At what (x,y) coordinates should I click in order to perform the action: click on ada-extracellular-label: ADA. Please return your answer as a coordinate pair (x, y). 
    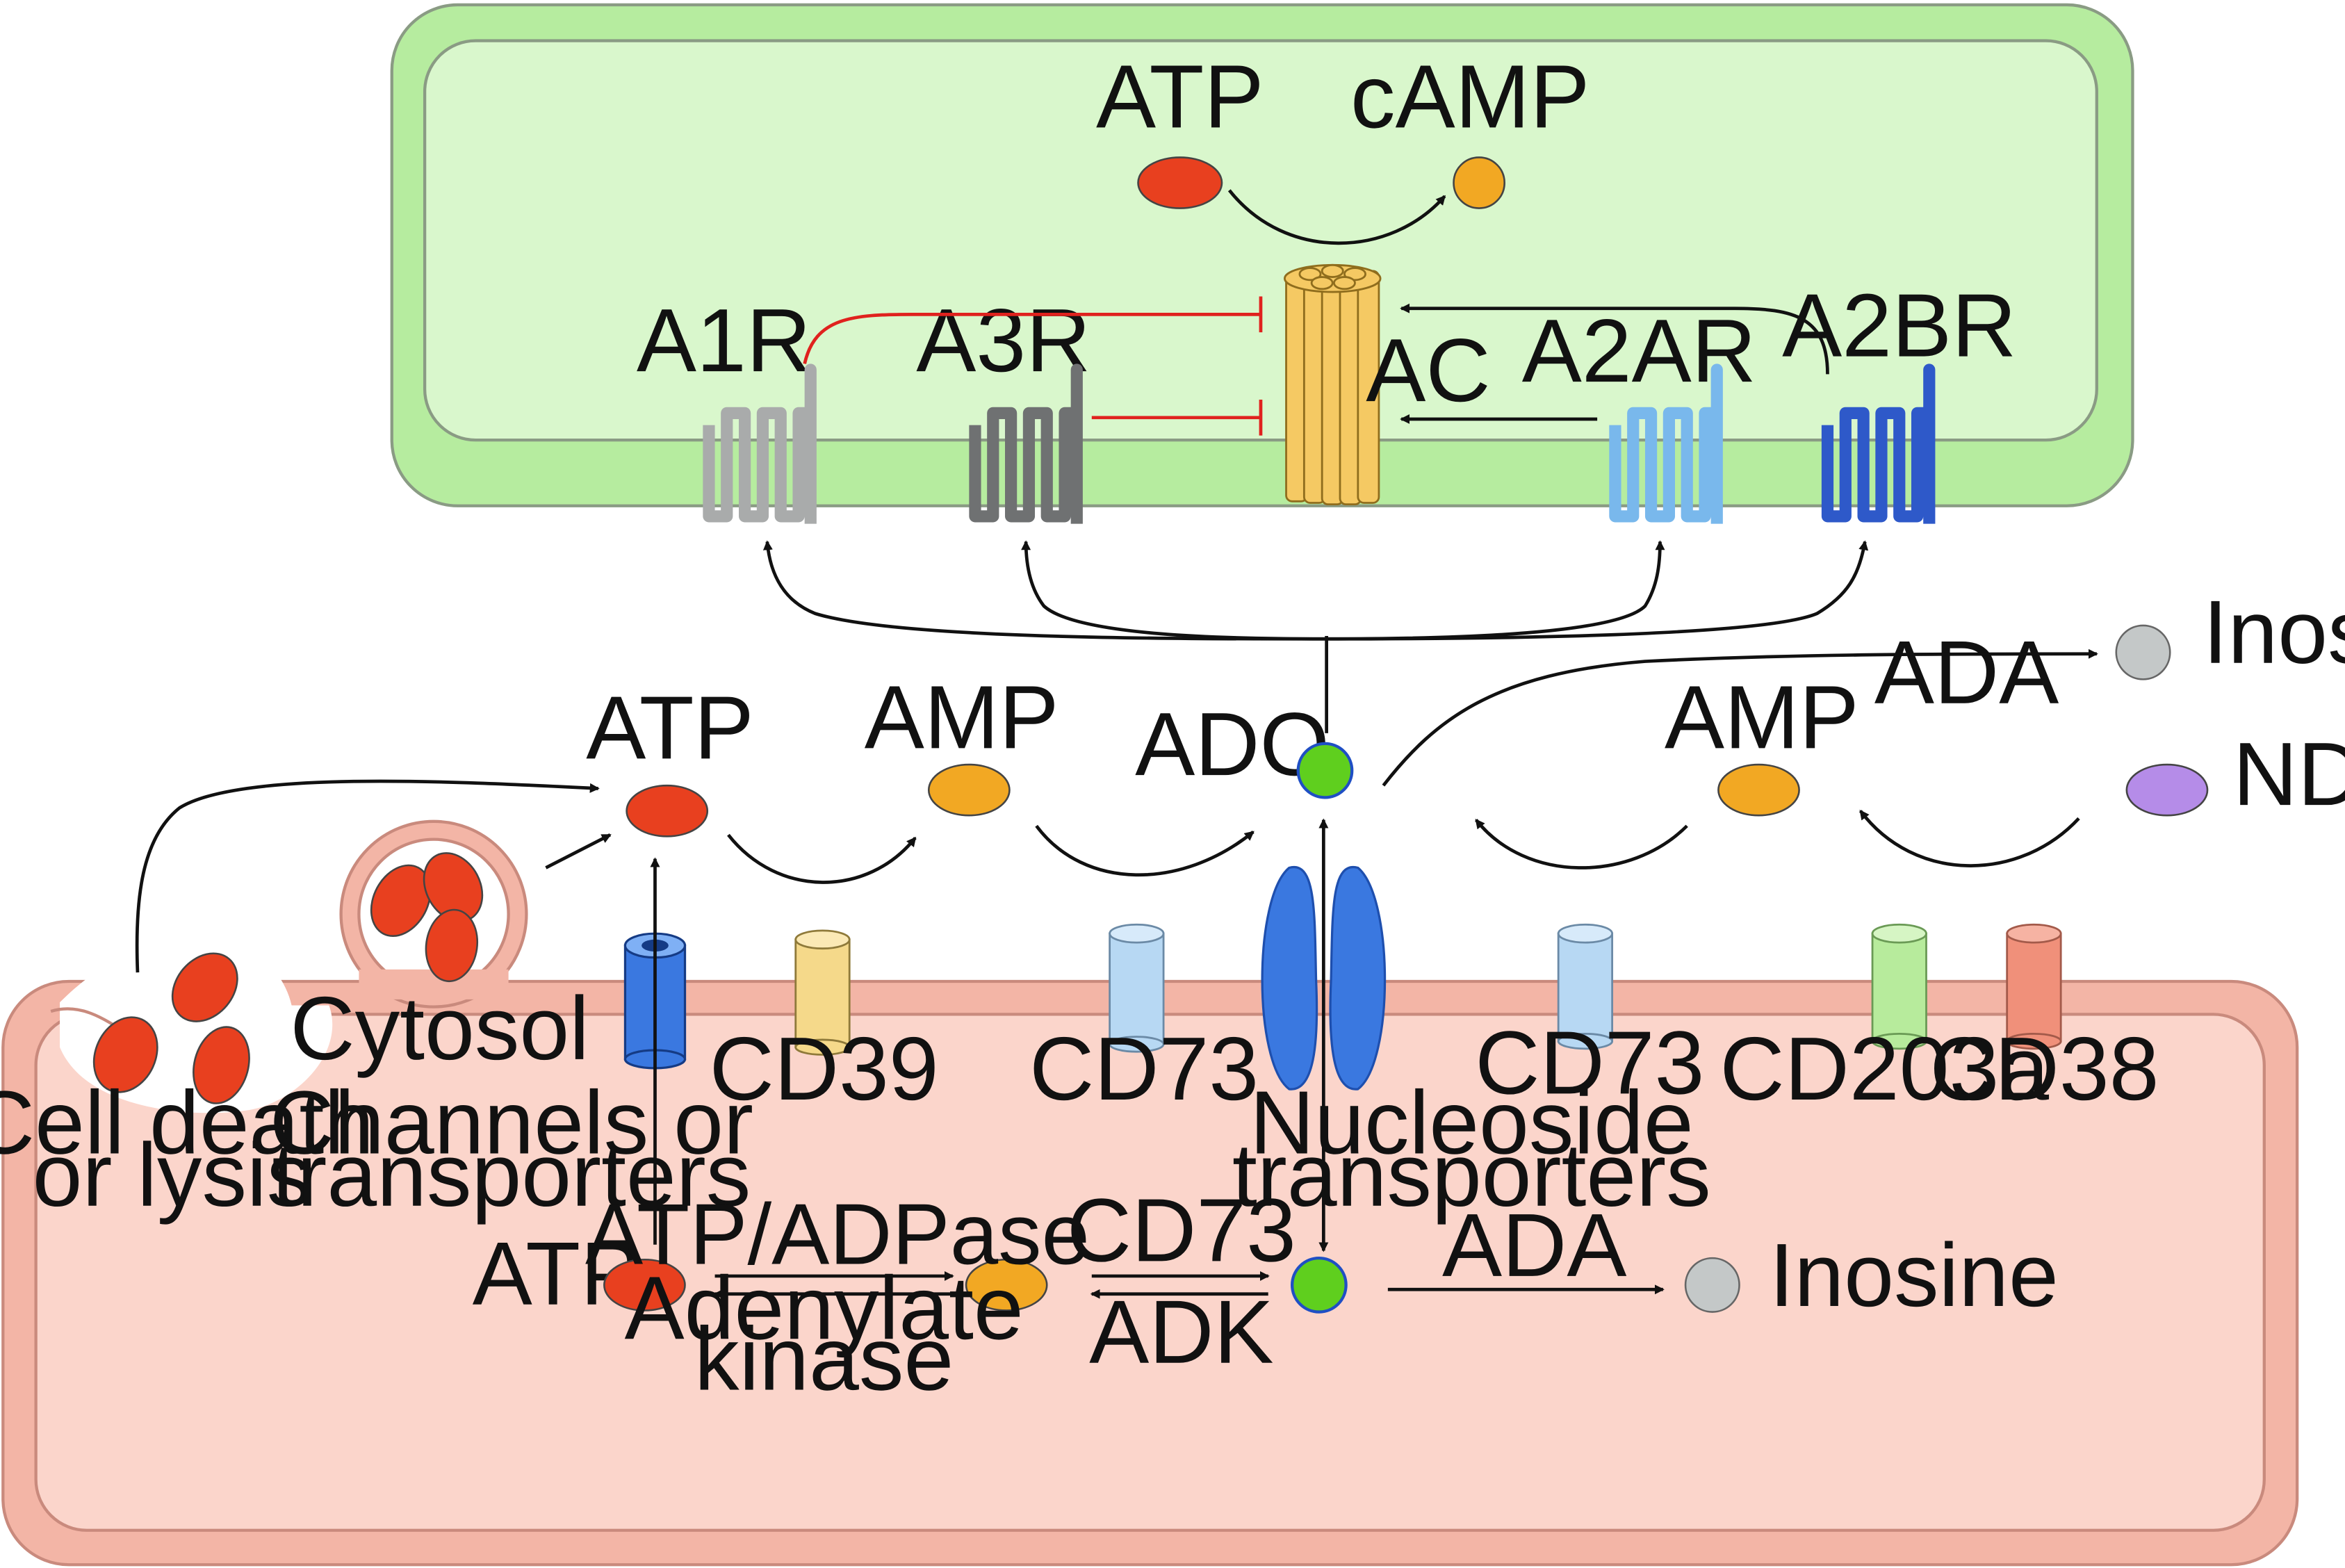
    Looking at the image, I should click on (1966, 673).